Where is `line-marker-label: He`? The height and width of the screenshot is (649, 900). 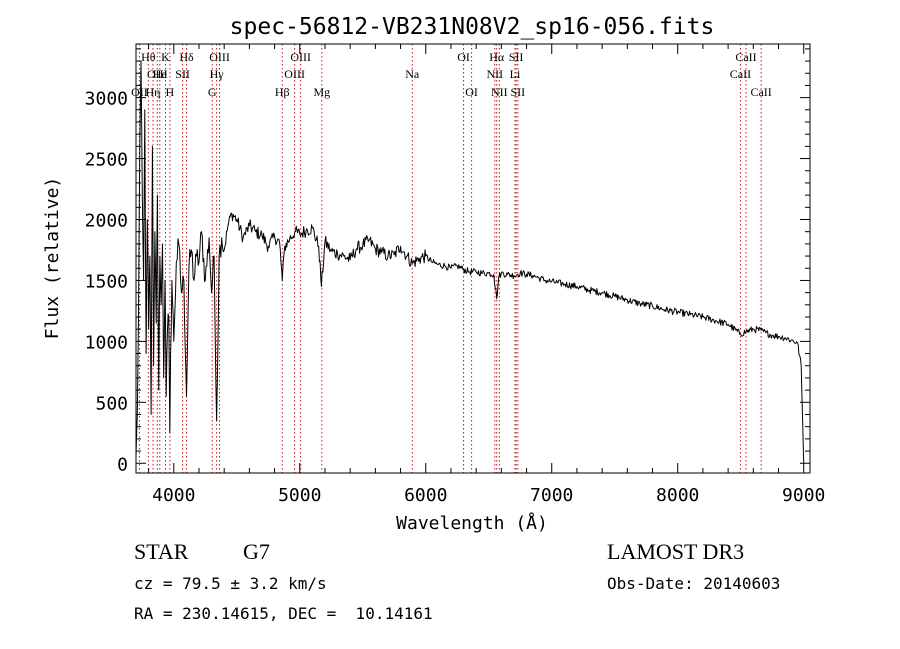 line-marker-label: He is located at coordinates (160, 74).